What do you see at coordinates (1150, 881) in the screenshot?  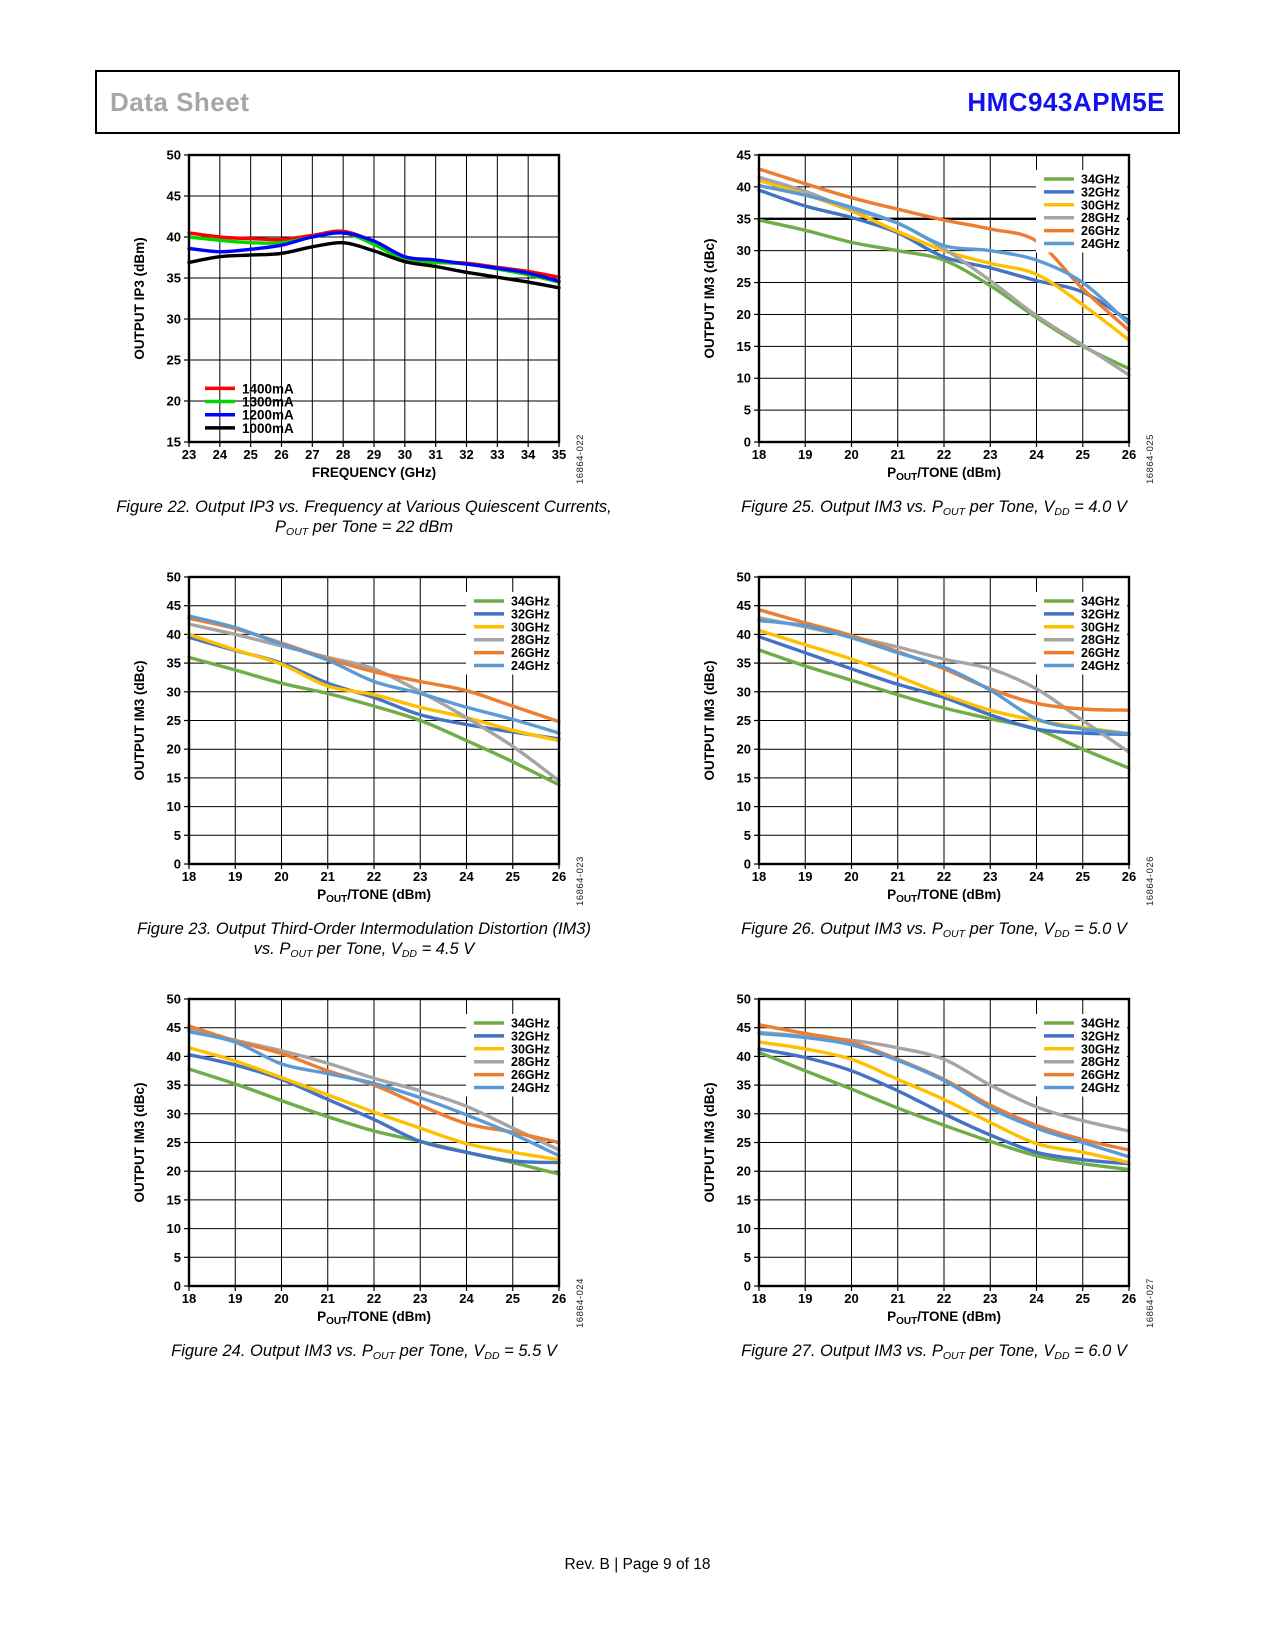 I see `figure-id-watermark: 16864-026` at bounding box center [1150, 881].